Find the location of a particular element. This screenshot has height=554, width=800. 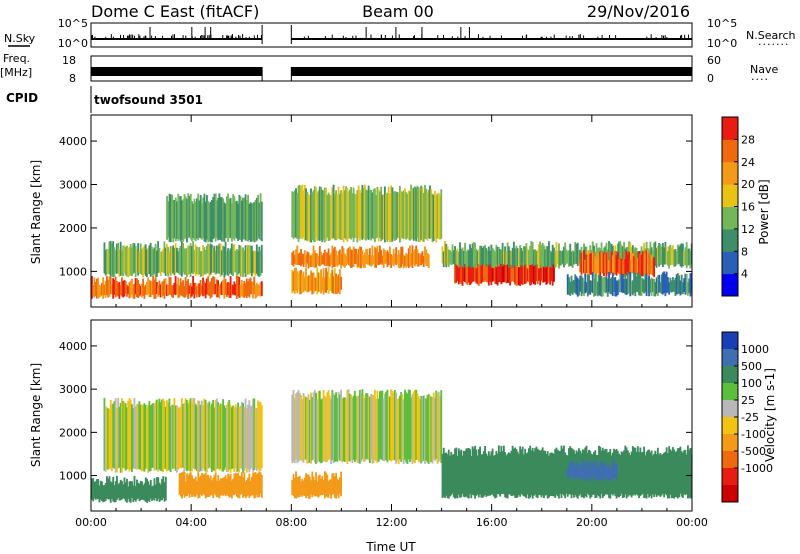

xtick-label: 20:00 is located at coordinates (592, 522).